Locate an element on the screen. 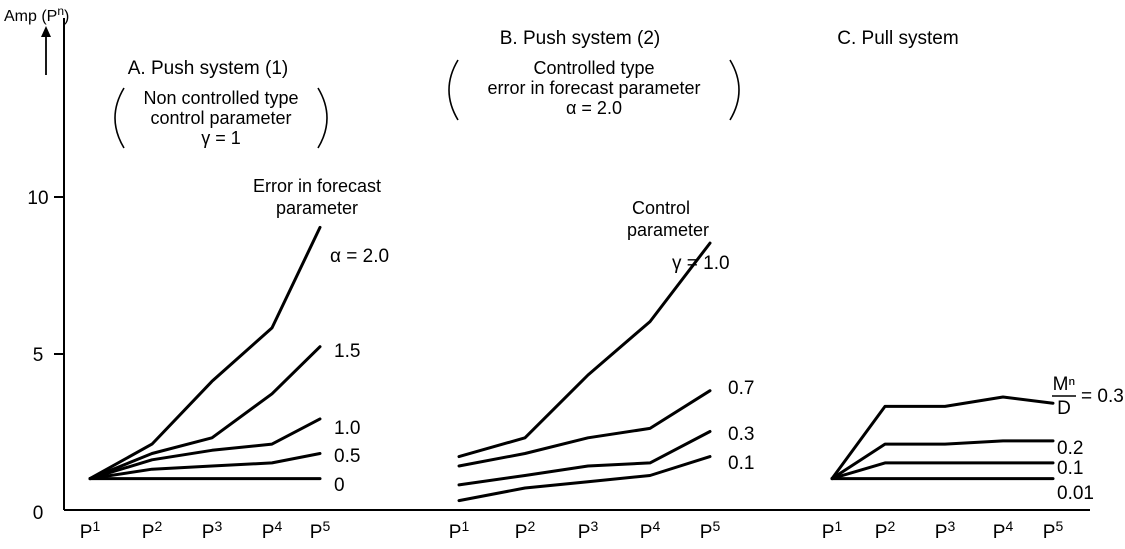 This screenshot has height=549, width=1125. panel-a-x-tick-p1: P1 is located at coordinates (90, 530).